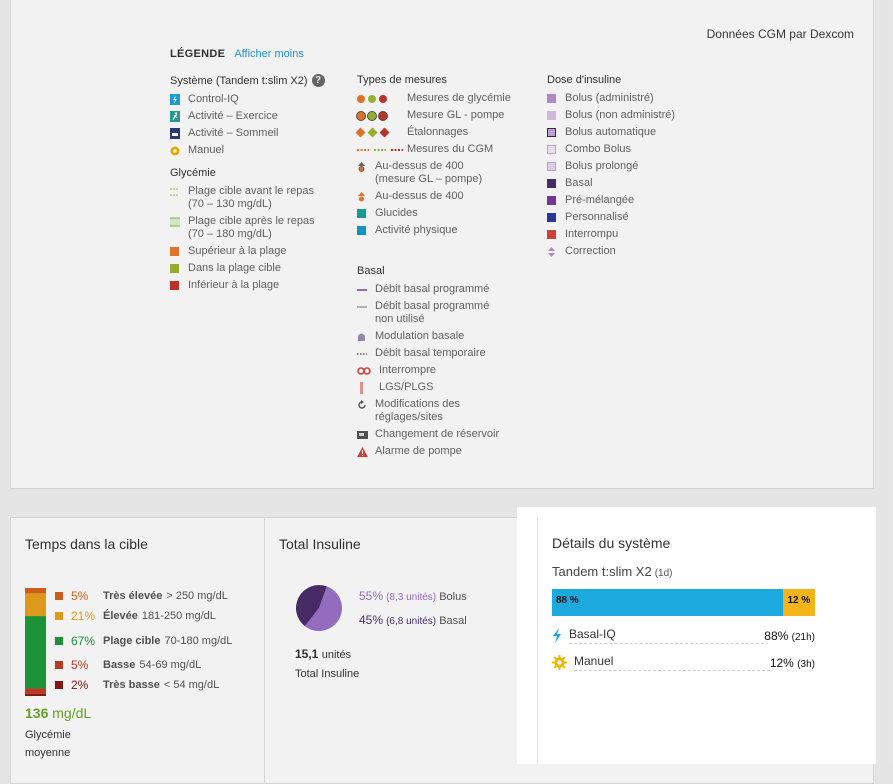 This screenshot has height=784, width=893. Describe the element at coordinates (792, 662) in the screenshot. I see `manual-value: 12% (3h)` at that location.